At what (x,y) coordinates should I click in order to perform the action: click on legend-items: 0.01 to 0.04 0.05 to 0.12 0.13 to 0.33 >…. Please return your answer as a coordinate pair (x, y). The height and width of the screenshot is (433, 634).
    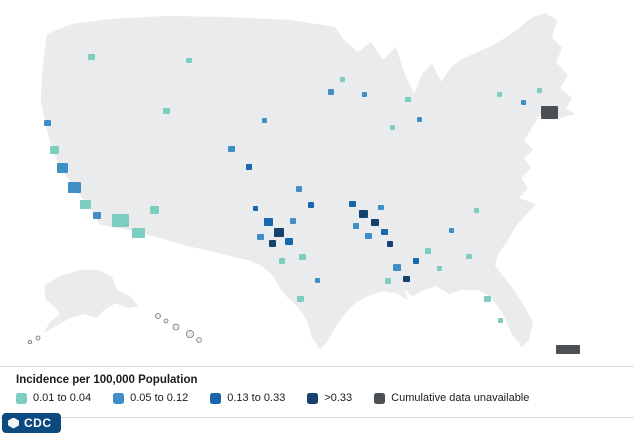
    Looking at the image, I should click on (325, 398).